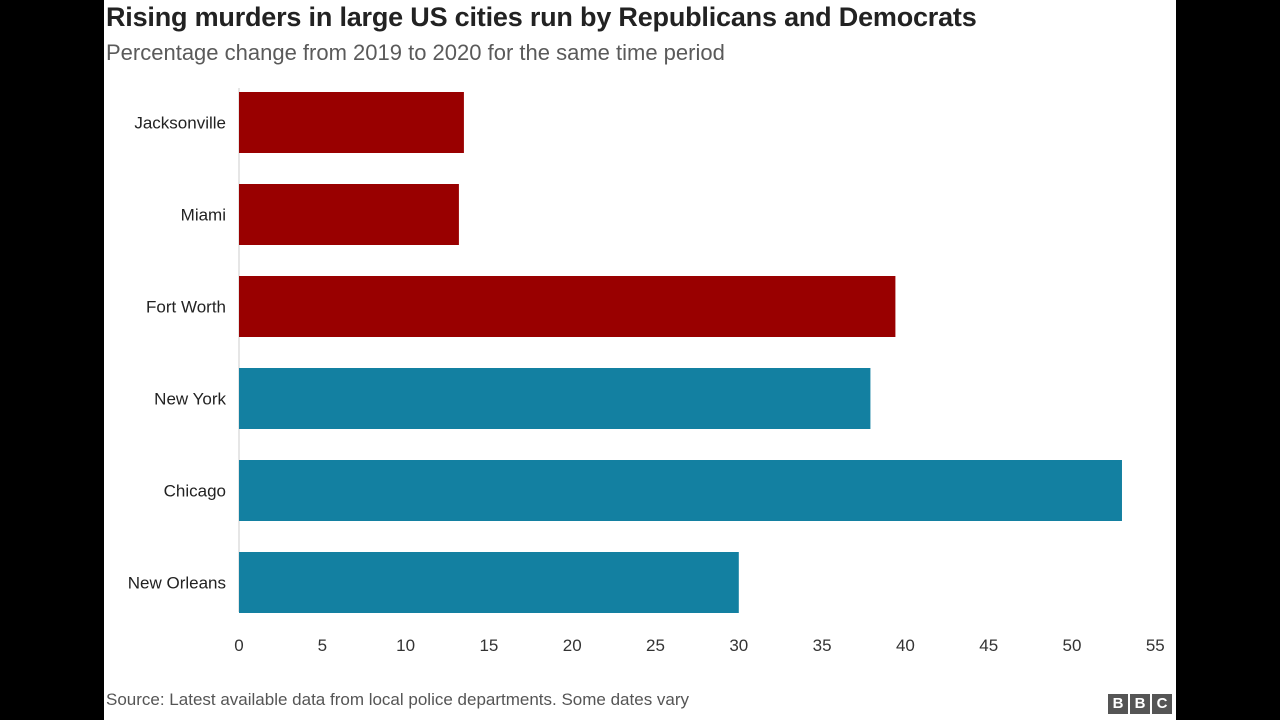 The image size is (1280, 720). I want to click on x-tick-label: 10, so click(405, 645).